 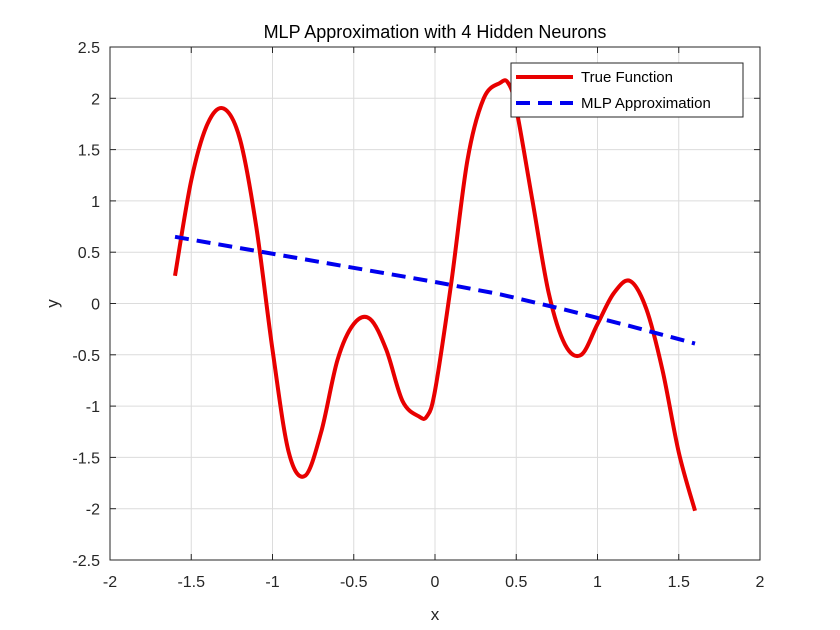 What do you see at coordinates (89, 253) in the screenshot?
I see `y-tick-label: 0.5` at bounding box center [89, 253].